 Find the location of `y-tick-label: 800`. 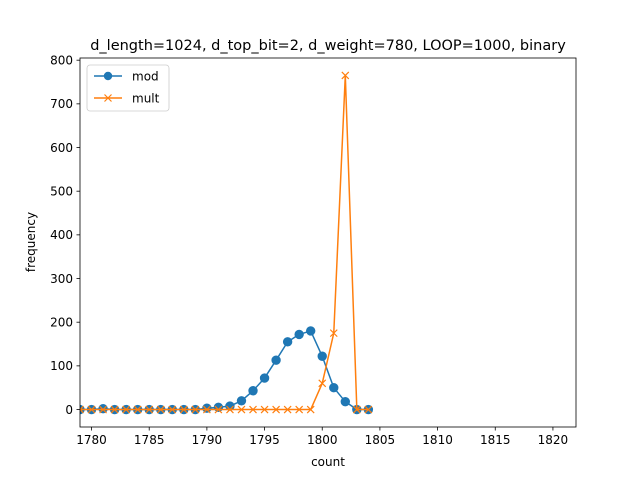

y-tick-label: 800 is located at coordinates (61, 60).